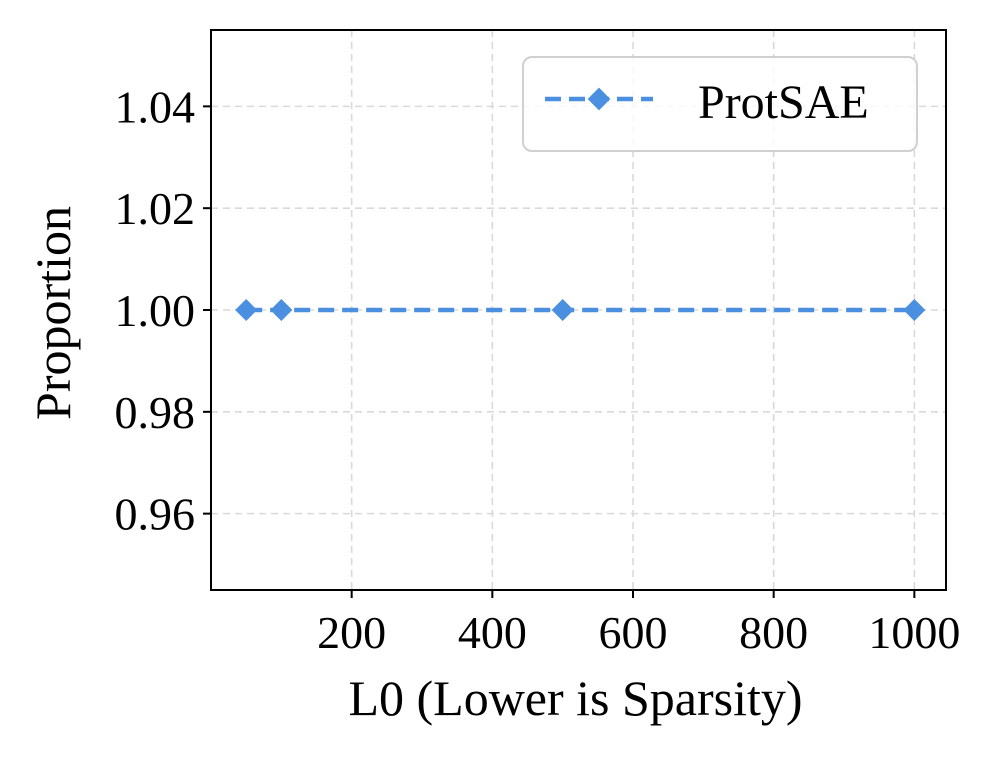  What do you see at coordinates (783, 102) in the screenshot?
I see `legend-label-protsae: ProtSAE` at bounding box center [783, 102].